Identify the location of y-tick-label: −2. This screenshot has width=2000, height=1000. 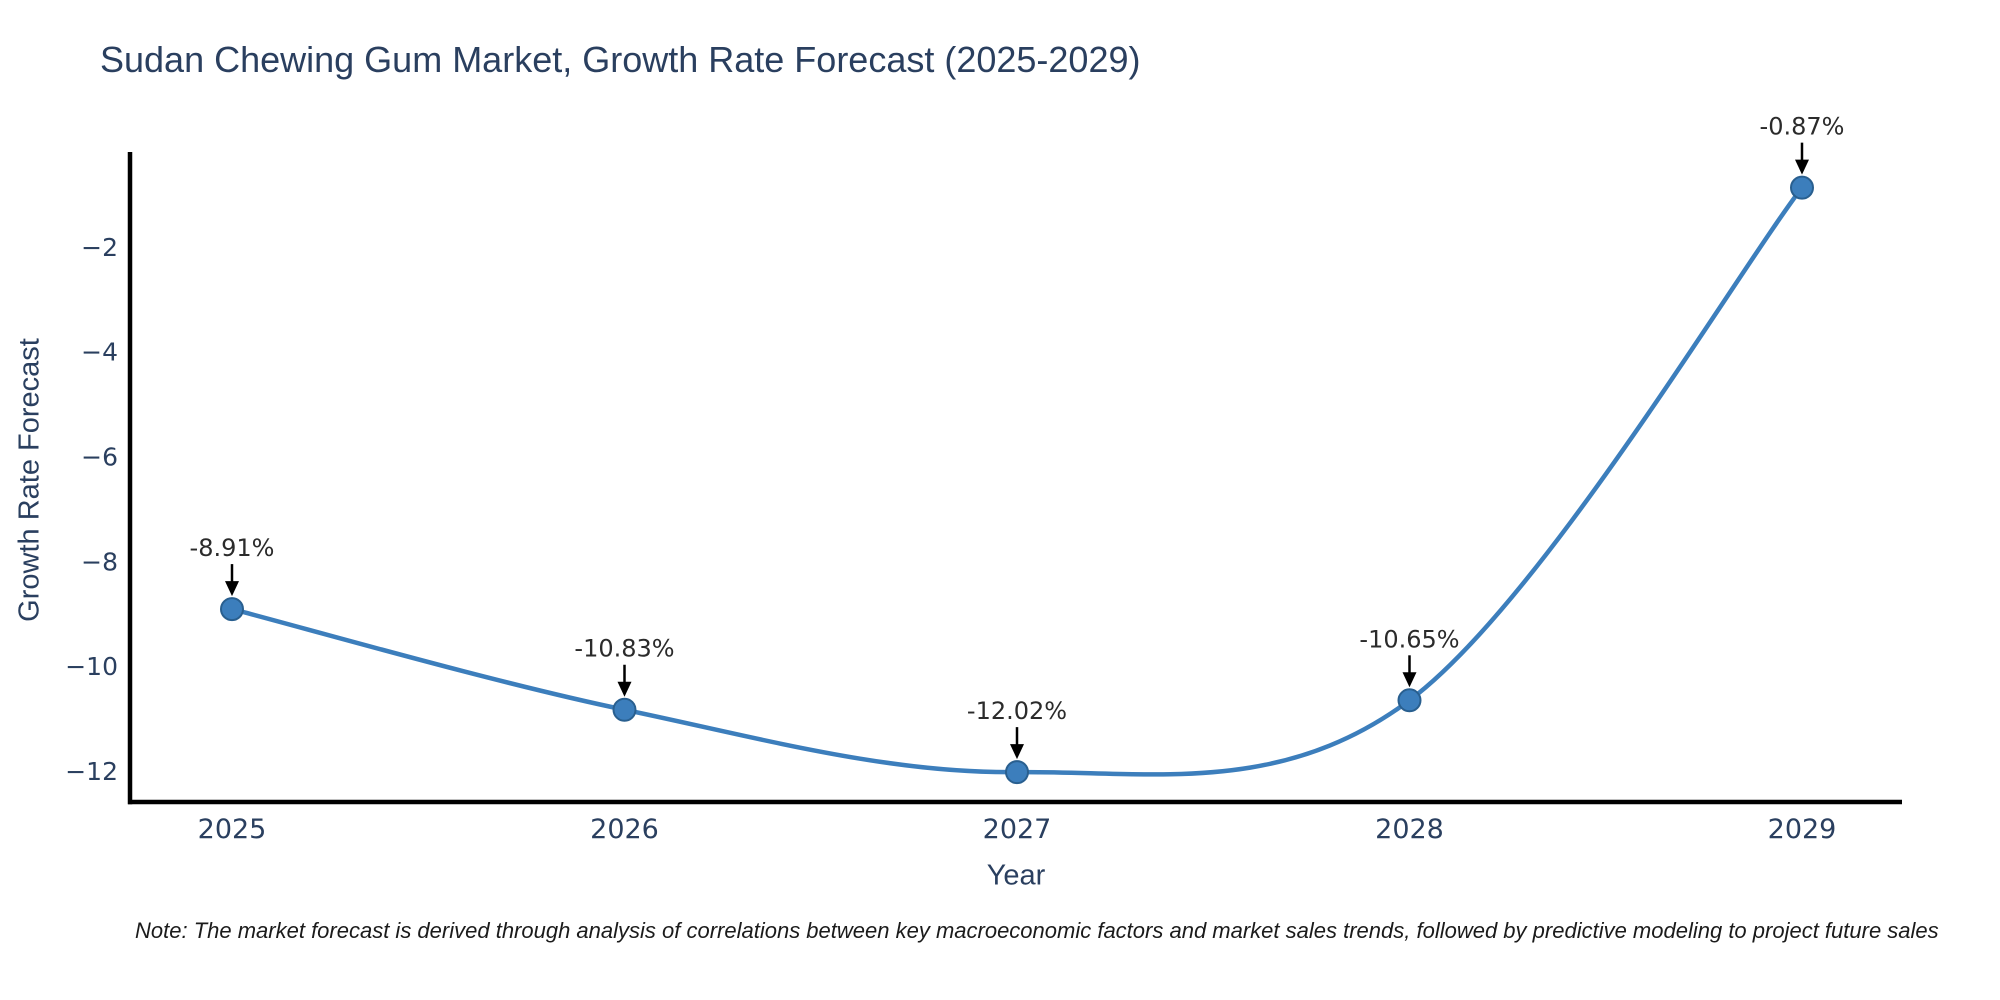
(99, 247).